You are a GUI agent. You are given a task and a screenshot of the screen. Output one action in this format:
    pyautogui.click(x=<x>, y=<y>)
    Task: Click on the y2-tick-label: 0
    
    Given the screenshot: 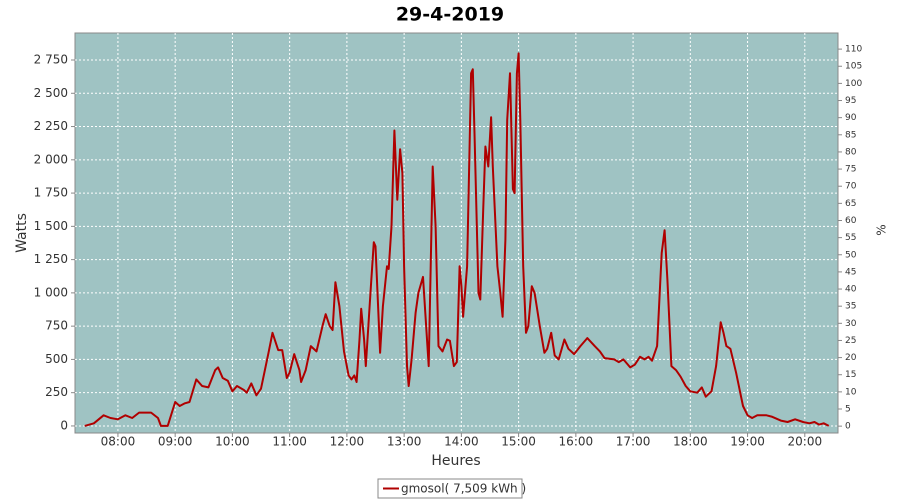 What is the action you would take?
    pyautogui.click(x=848, y=427)
    